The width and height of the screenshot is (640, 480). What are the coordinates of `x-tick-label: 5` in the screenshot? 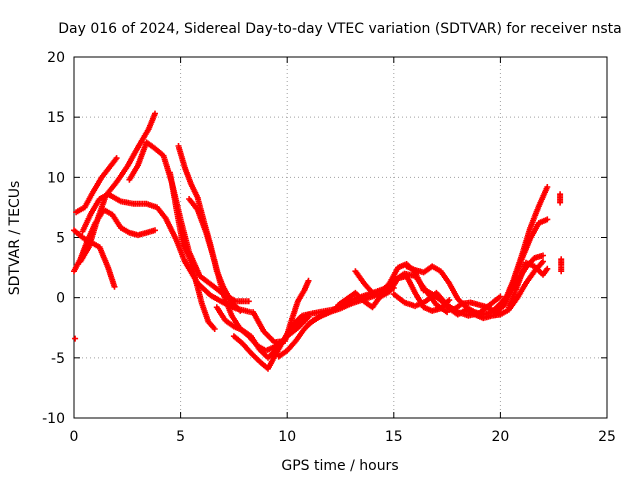 It's located at (180, 437).